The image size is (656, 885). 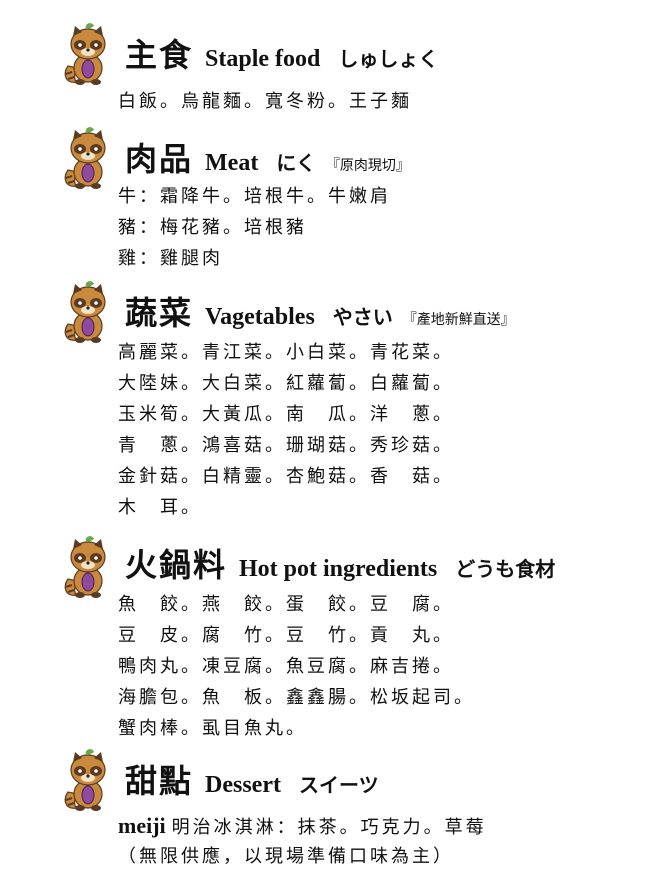 I want to click on menu-line: 牛：霜降牛。培根牛。牛嫩肩, so click(x=254, y=196).